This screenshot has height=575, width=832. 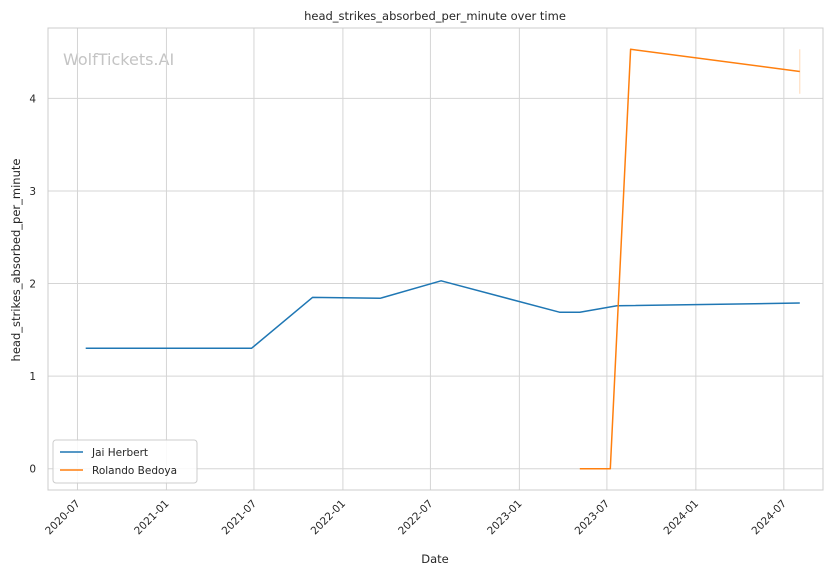 I want to click on x-axis-label: Date, so click(x=435, y=559).